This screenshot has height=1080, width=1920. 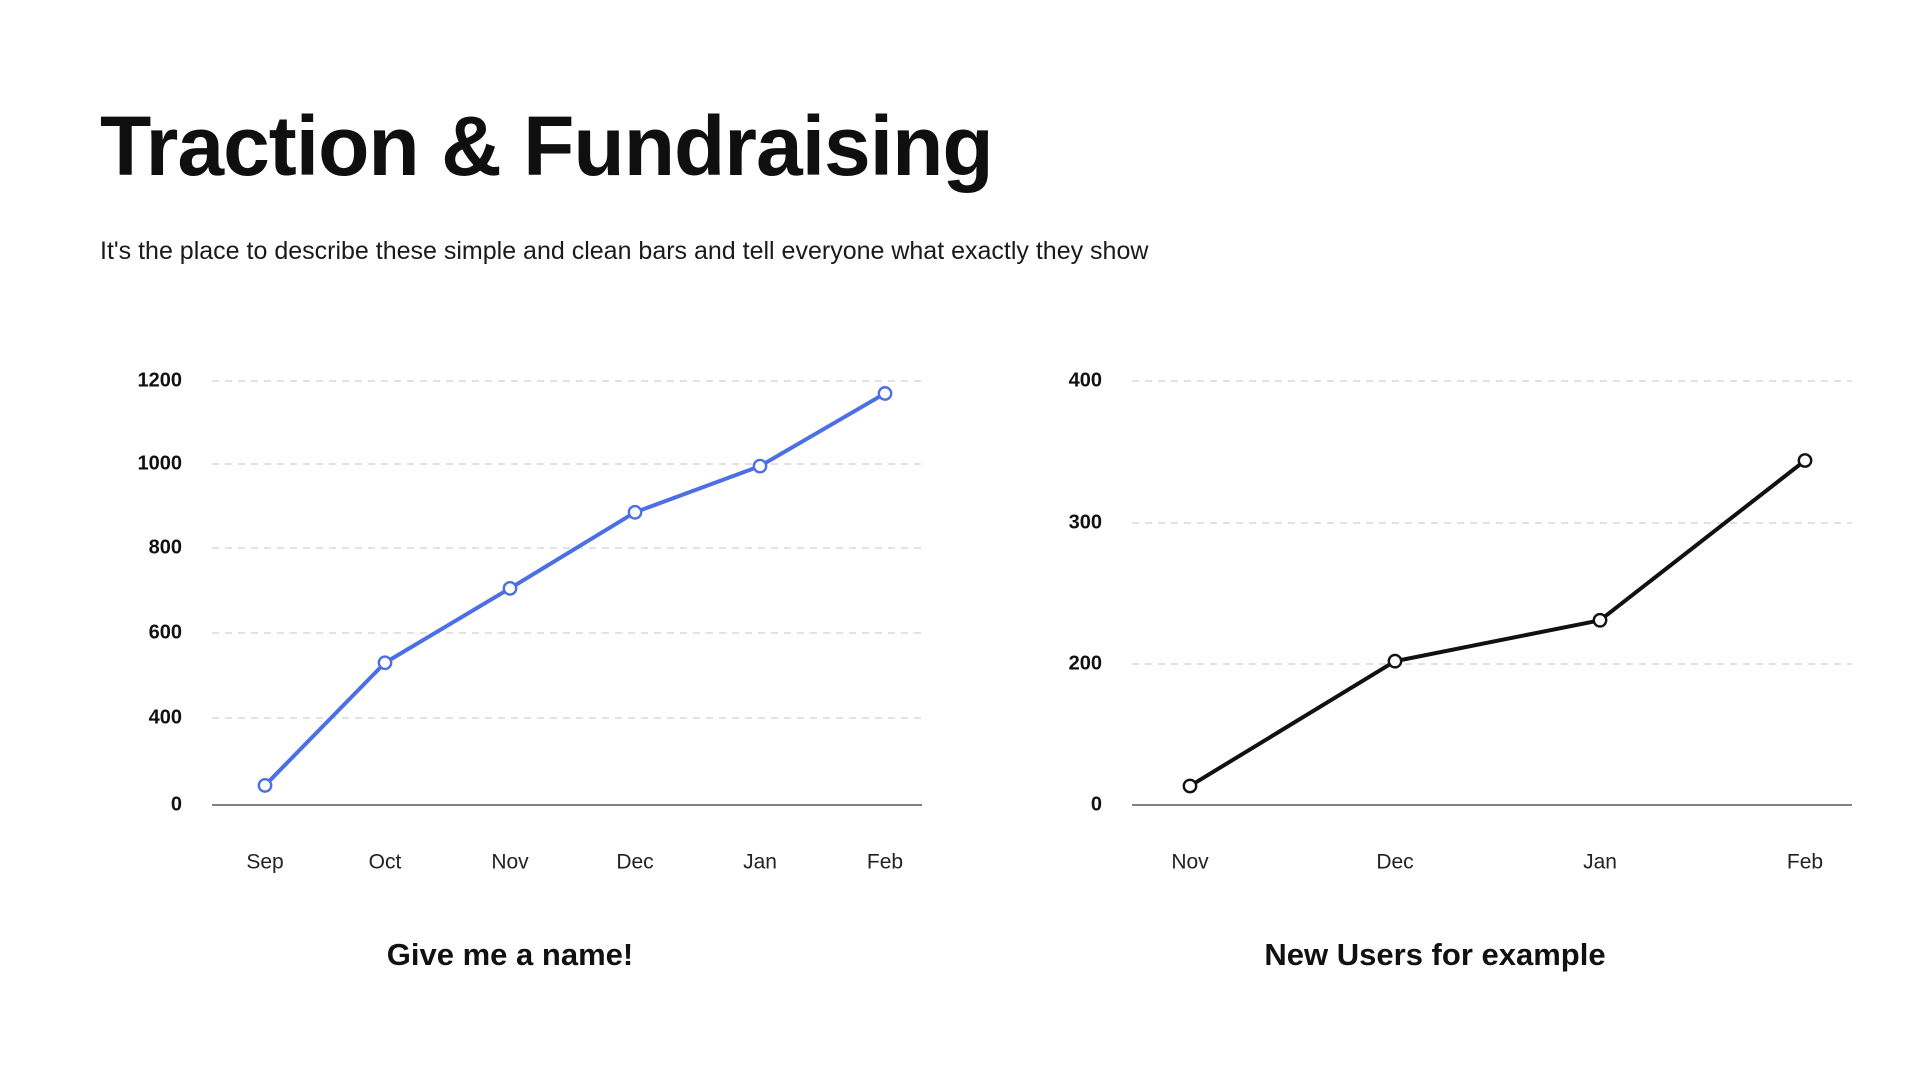 I want to click on page-title: Traction & Fundraising, so click(x=547, y=146).